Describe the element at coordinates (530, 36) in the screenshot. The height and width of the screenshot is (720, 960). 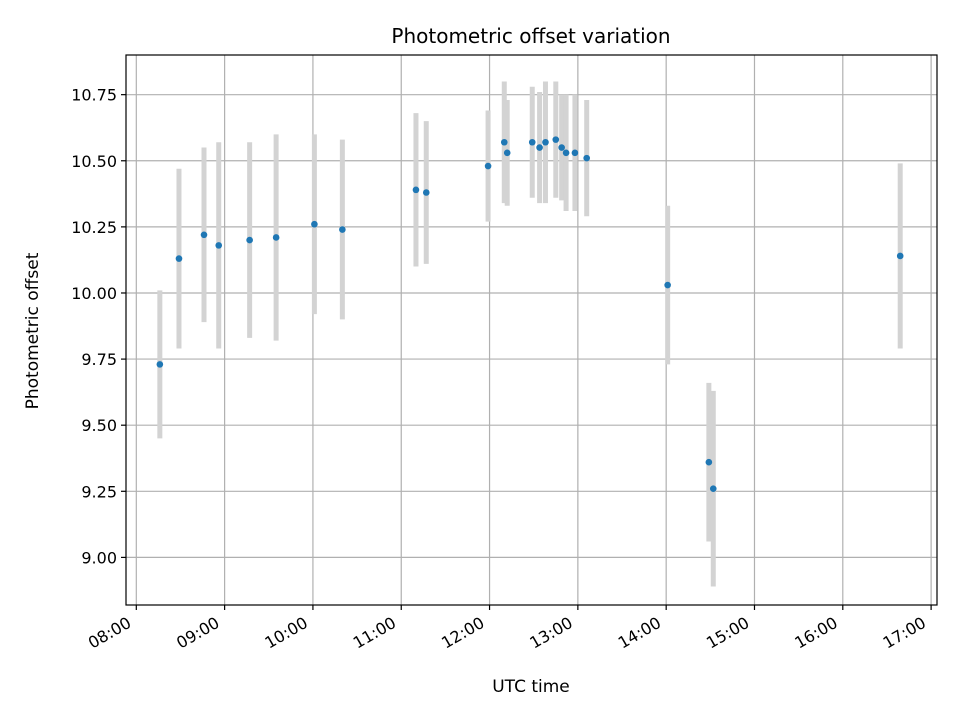
I see `chart-title: Photometric offset variation` at that location.